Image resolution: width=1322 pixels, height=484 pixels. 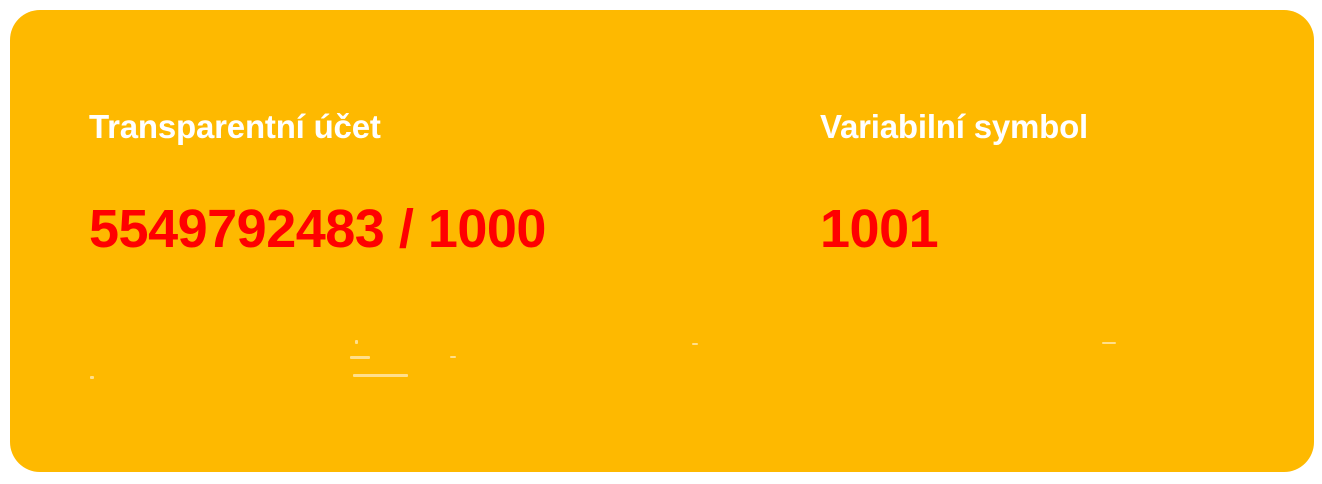 I want to click on account-label: Transparentní účet, so click(x=235, y=126).